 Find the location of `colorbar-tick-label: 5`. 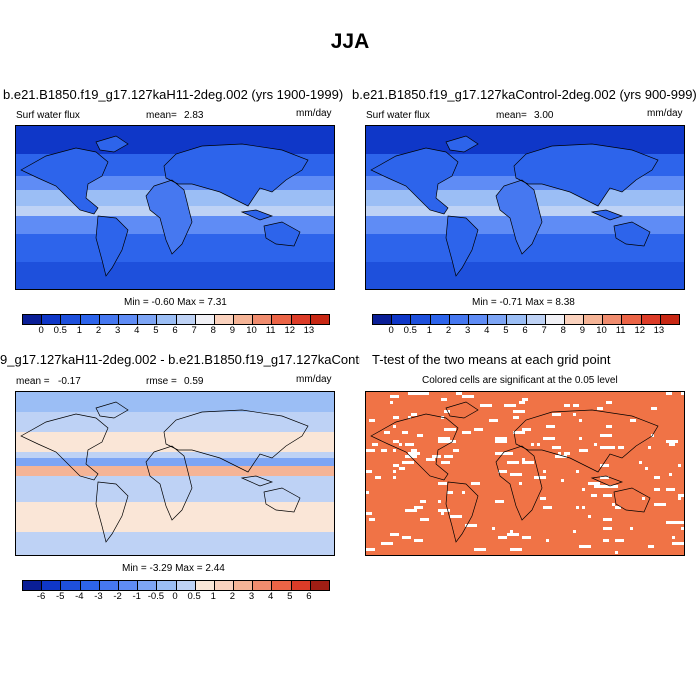

colorbar-tick-label: 5 is located at coordinates (290, 596).